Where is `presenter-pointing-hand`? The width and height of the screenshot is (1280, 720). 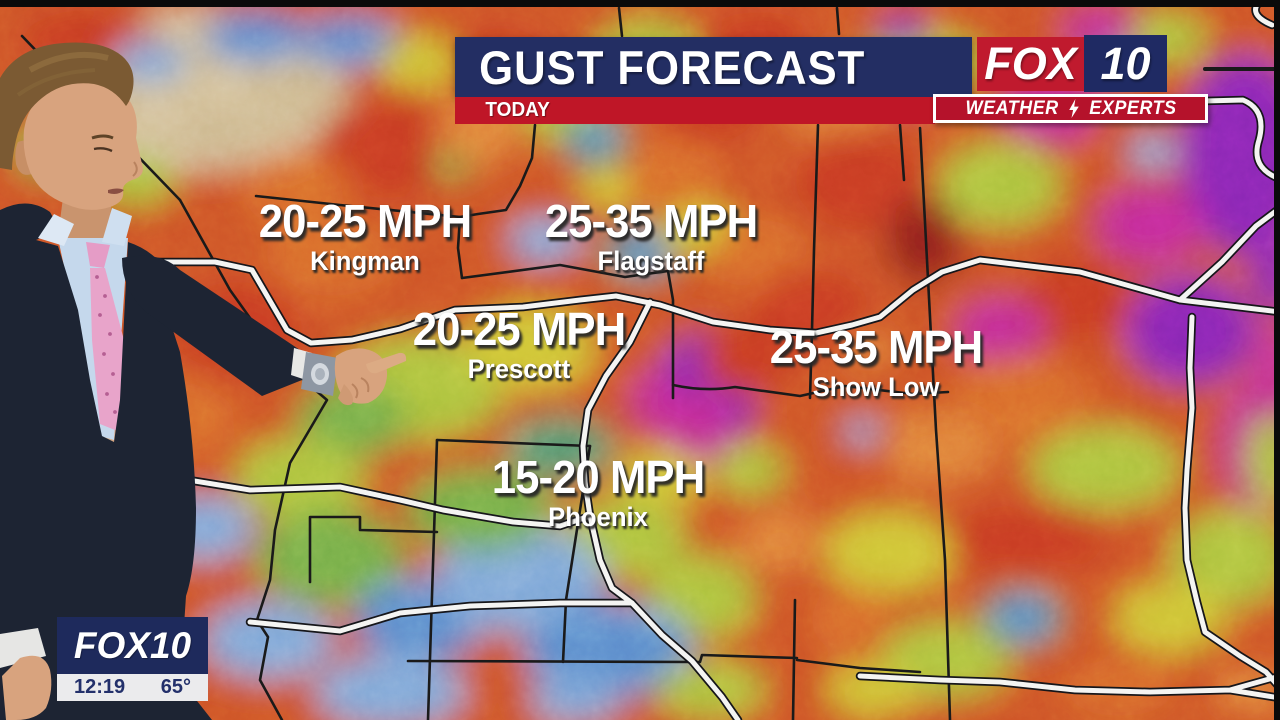 presenter-pointing-hand is located at coordinates (370, 377).